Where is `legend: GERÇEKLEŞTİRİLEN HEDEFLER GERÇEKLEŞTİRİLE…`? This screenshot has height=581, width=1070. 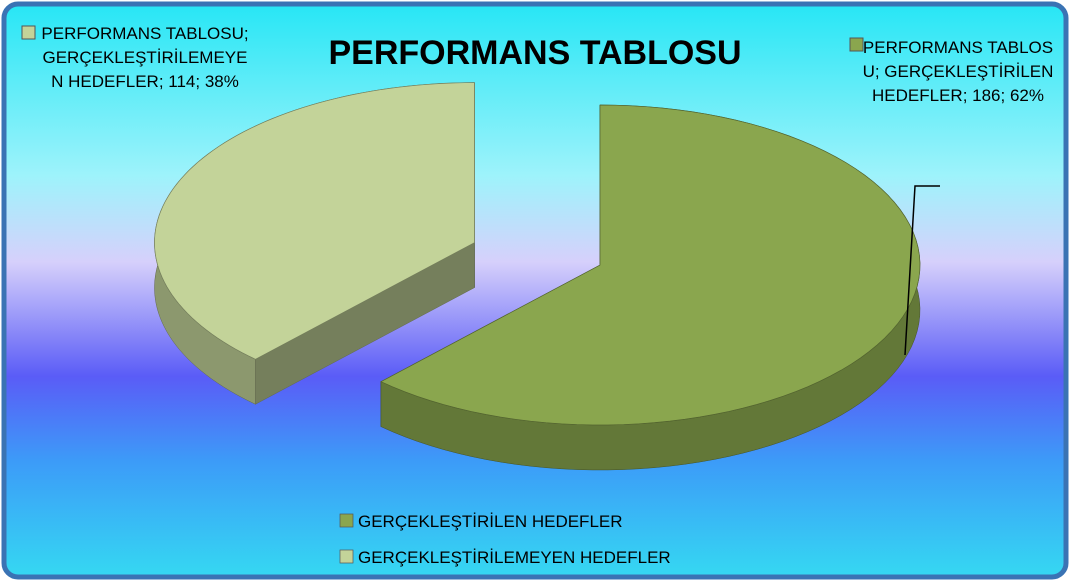 legend: GERÇEKLEŞTİRİLEN HEDEFLER GERÇEKLEŞTİRİLE… is located at coordinates (505, 539).